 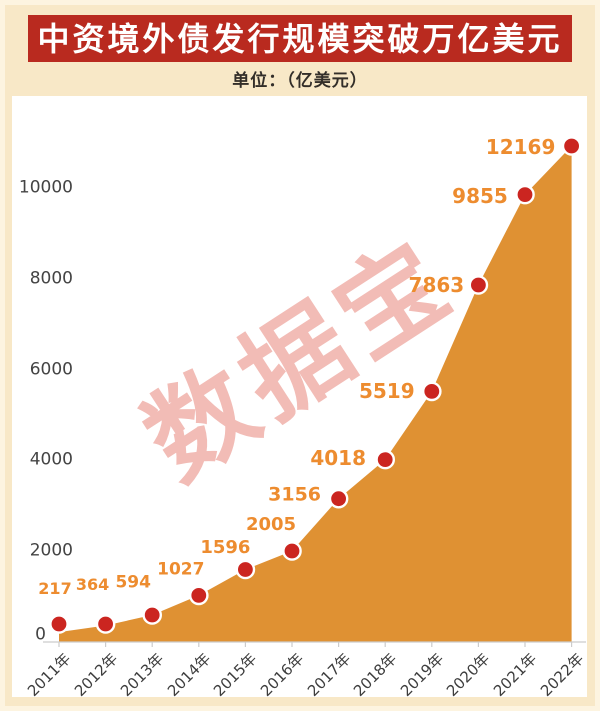 I want to click on page-title: 中资境外债发行规模突破万亿美元, so click(x=300, y=38).